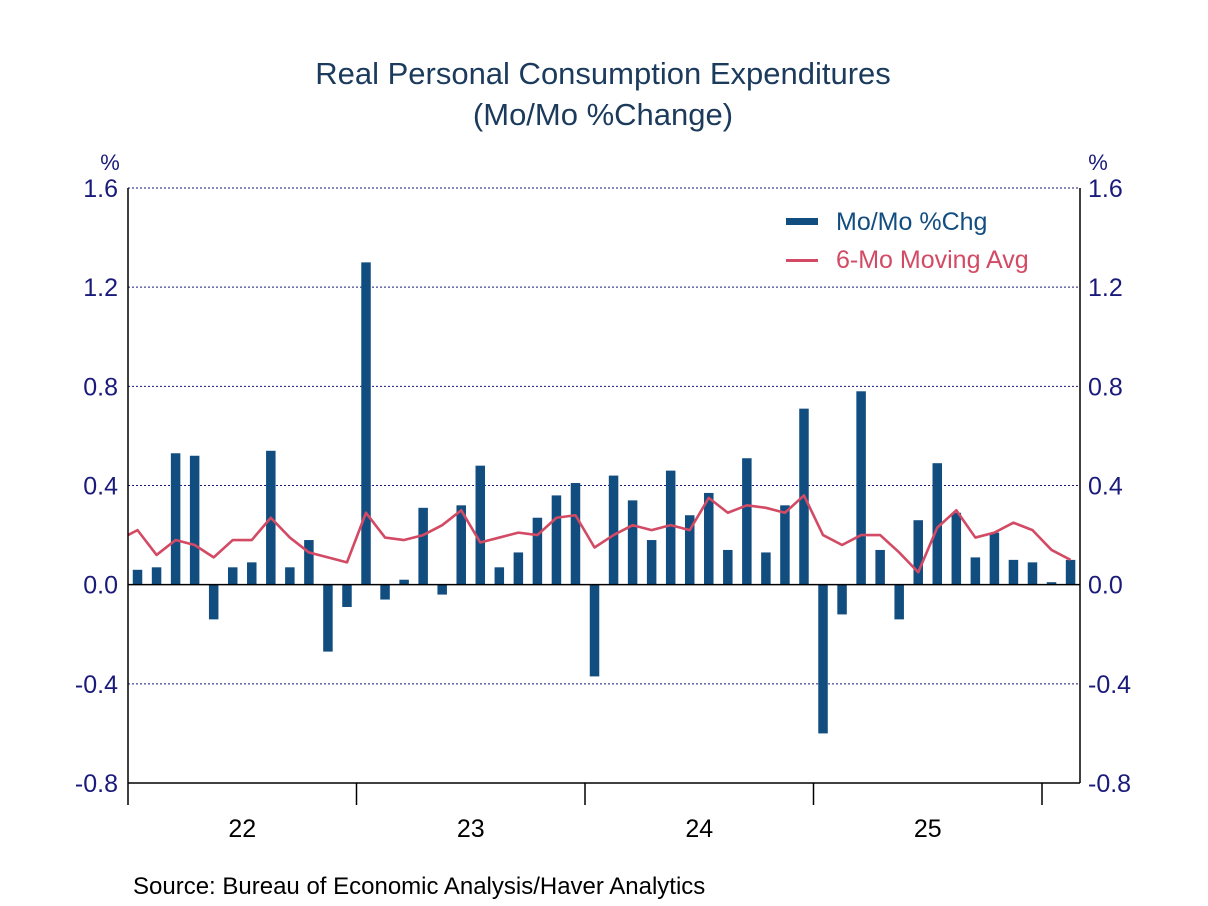 Image resolution: width=1208 pixels, height=906 pixels. What do you see at coordinates (635, 813) in the screenshot?
I see `x-tick-labels: 22 23 24 25` at bounding box center [635, 813].